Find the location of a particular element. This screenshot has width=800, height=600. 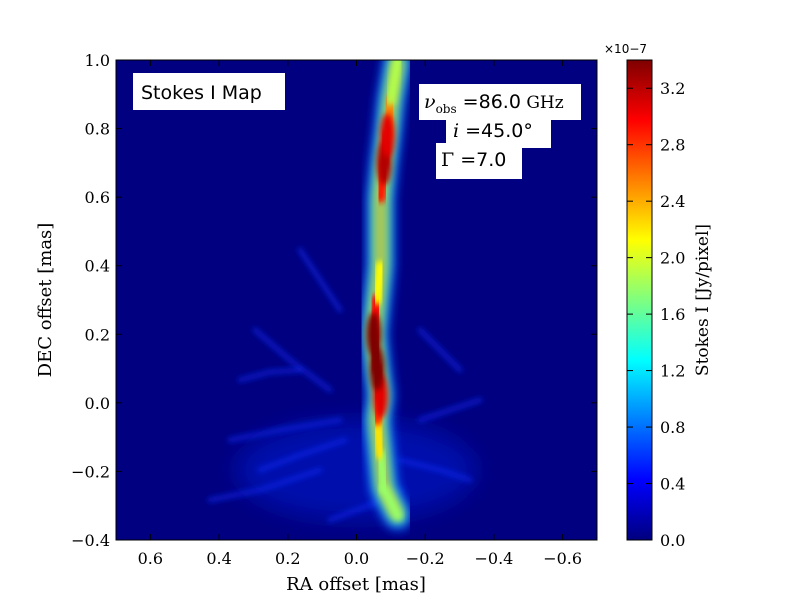

colorbar-label: Stokes I [Jy/pixel] is located at coordinates (703, 300).